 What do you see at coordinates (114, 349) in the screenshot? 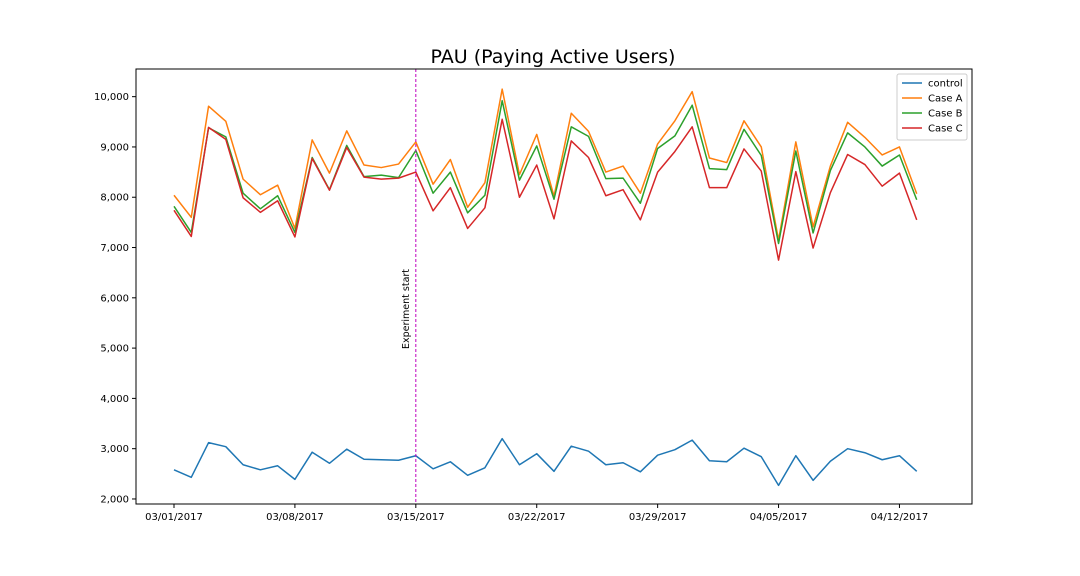
I see `y-tick-label: 5,000` at bounding box center [114, 349].